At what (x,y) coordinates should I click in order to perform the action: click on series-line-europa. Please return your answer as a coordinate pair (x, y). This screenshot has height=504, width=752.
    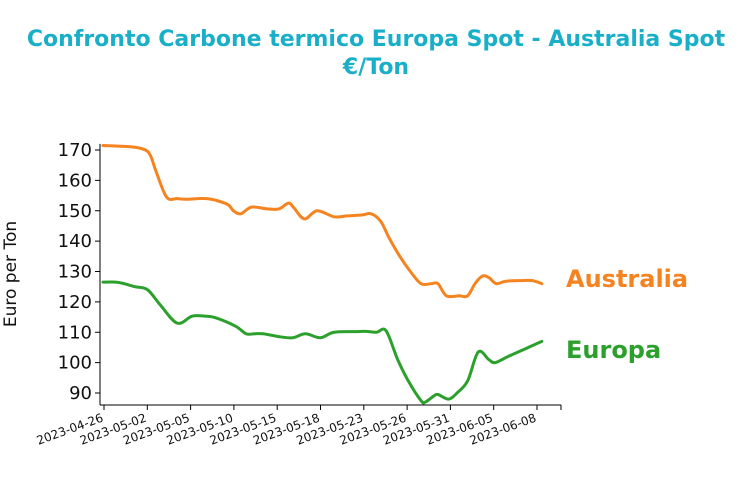
    Looking at the image, I should click on (322, 342).